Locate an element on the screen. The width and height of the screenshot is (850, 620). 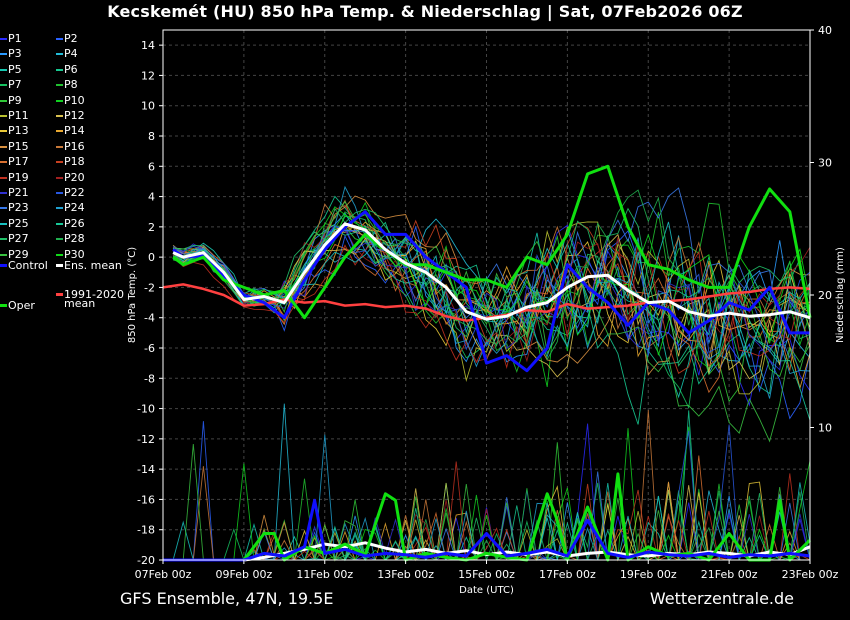
legend-label: P21 is located at coordinates (18, 192).